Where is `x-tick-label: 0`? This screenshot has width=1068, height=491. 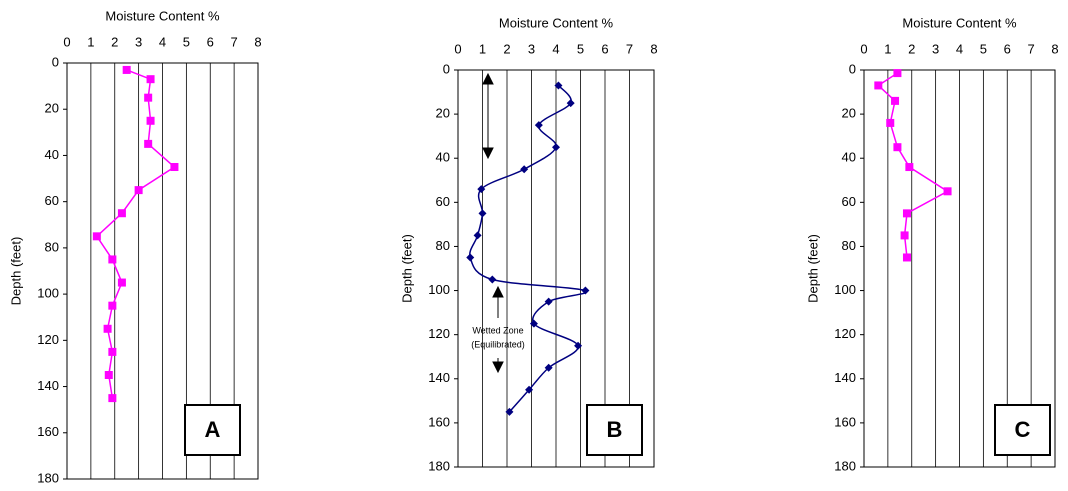 x-tick-label: 0 is located at coordinates (863, 48).